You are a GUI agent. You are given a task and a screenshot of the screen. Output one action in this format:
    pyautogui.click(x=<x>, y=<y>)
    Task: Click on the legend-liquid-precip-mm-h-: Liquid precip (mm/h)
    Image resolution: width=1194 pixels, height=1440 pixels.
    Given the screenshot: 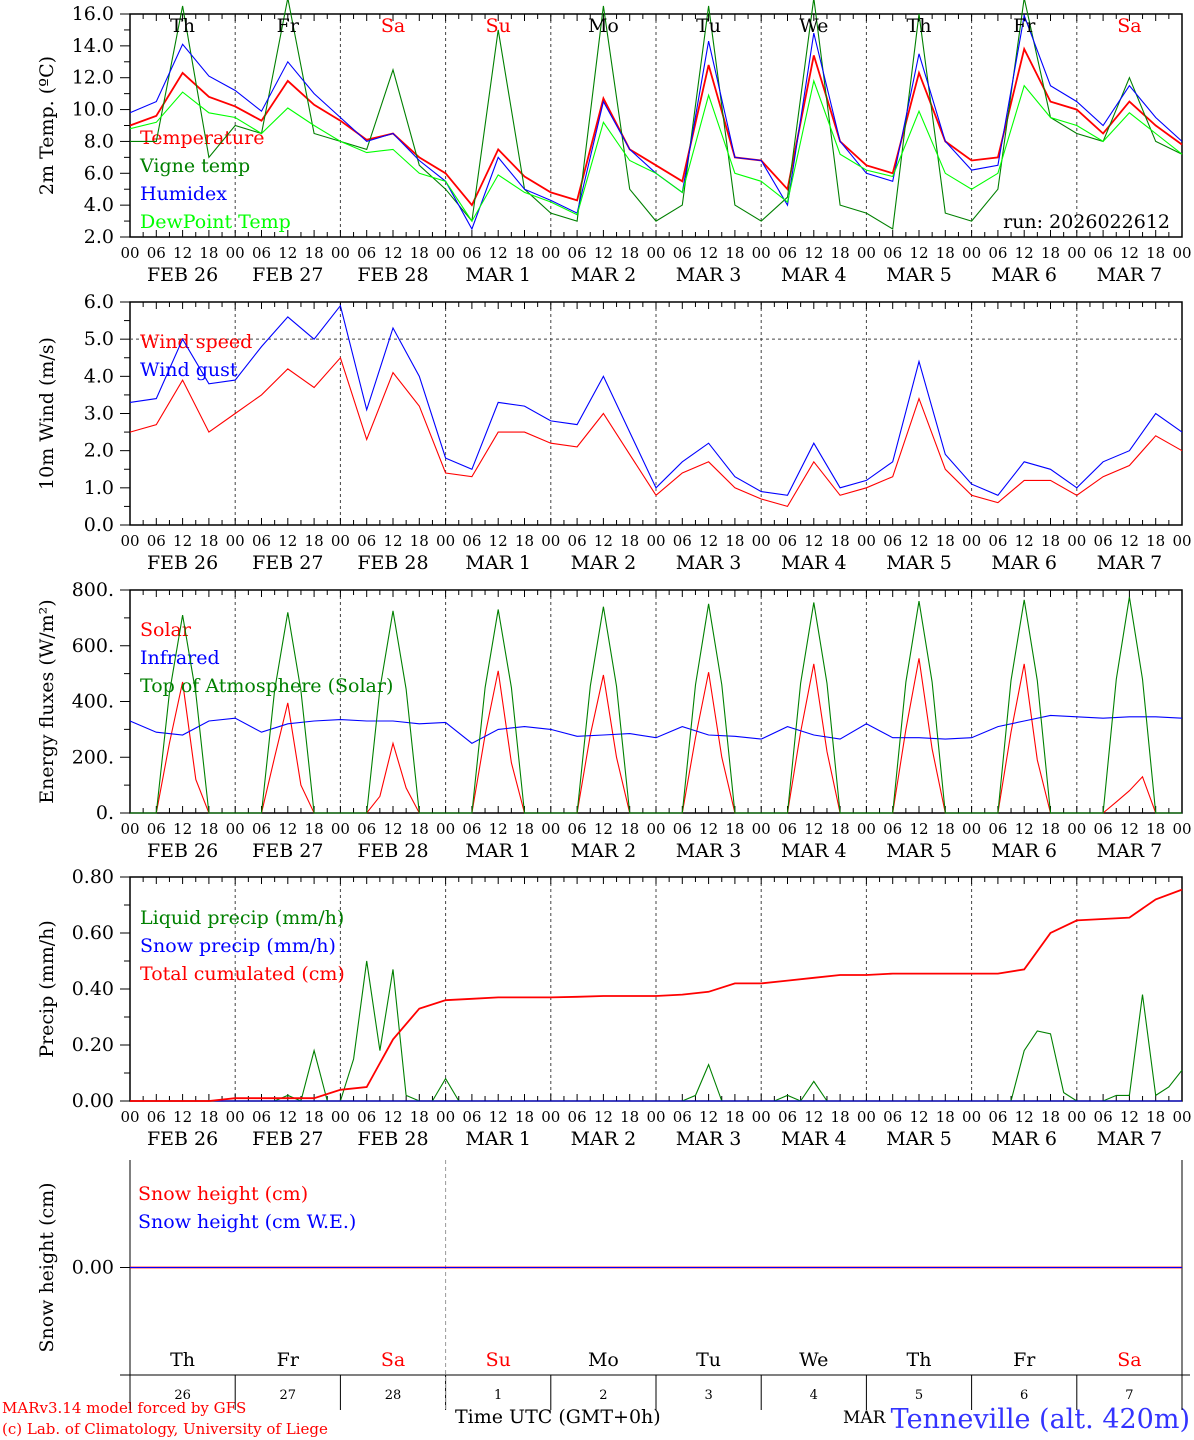 What is the action you would take?
    pyautogui.click(x=242, y=918)
    